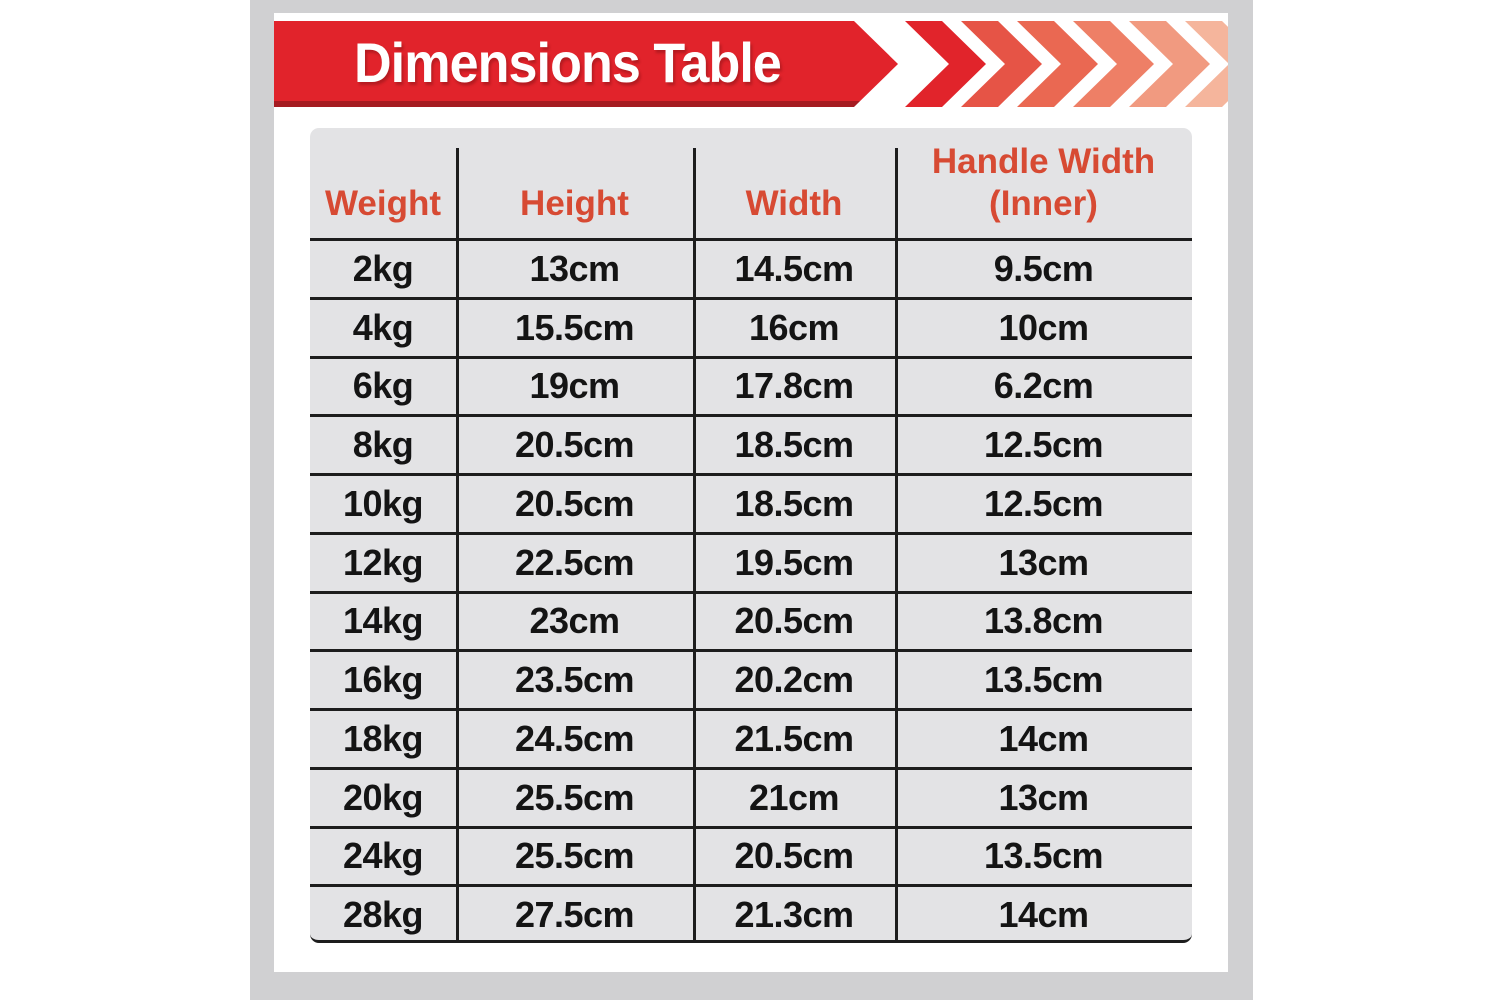 Image resolution: width=1500 pixels, height=1000 pixels. Describe the element at coordinates (1043, 386) in the screenshot. I see `table-cell: 6.2cm` at that location.